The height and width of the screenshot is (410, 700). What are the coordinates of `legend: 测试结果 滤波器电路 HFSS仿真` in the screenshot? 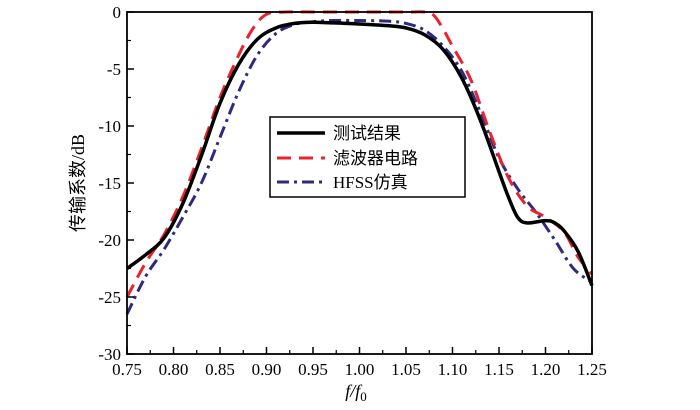 It's located at (367, 157).